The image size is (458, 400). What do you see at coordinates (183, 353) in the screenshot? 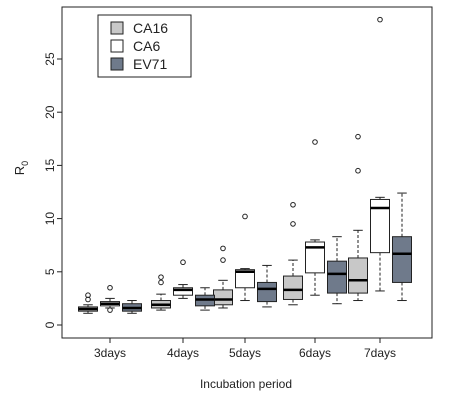
I see `x-tick-label: 4days` at bounding box center [183, 353].